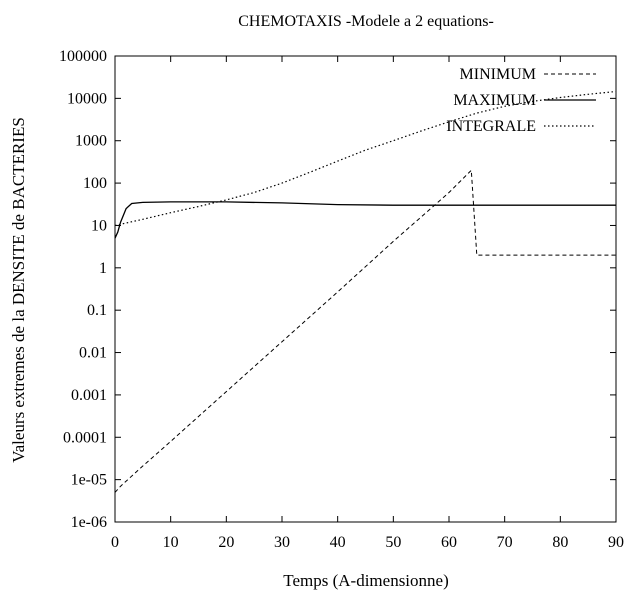  What do you see at coordinates (365, 580) in the screenshot?
I see `x-axis-label: Temps (A-dimensionne)` at bounding box center [365, 580].